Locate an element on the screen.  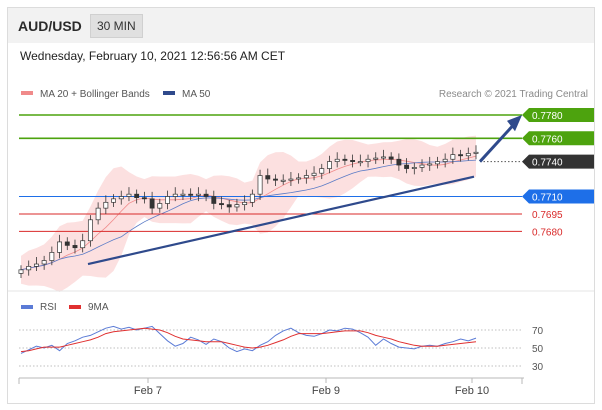
x-axis-ticks: Feb 7 Feb 9 Feb 10 is located at coordinates (270, 387).